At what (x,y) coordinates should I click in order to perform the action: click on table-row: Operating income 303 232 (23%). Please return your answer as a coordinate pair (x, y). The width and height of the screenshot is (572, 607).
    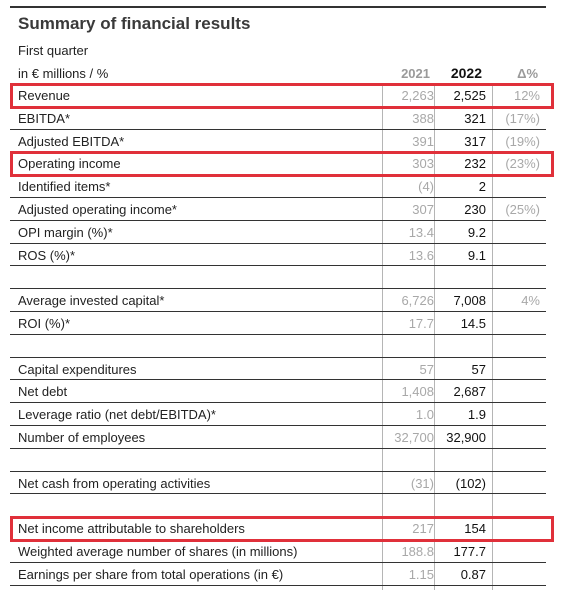
    Looking at the image, I should click on (278, 164).